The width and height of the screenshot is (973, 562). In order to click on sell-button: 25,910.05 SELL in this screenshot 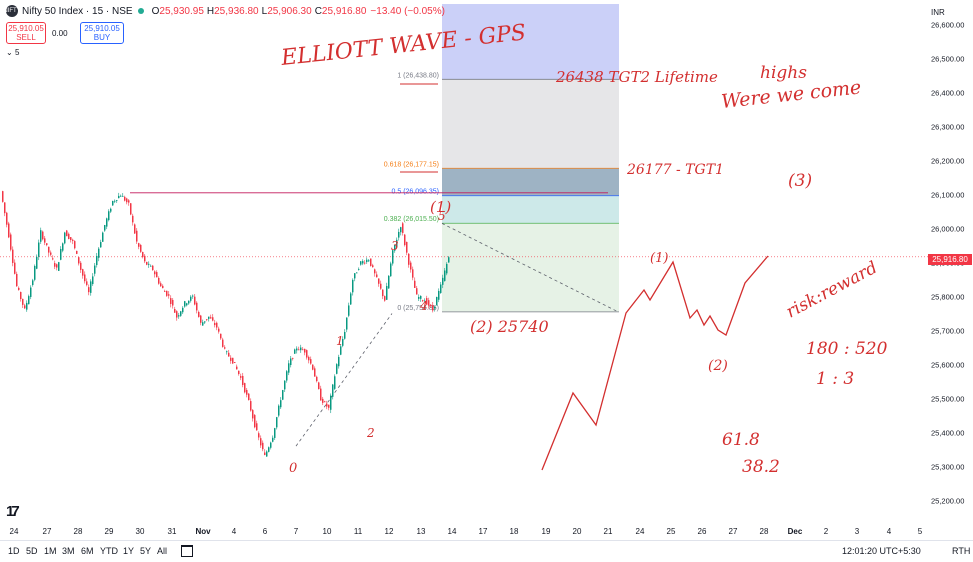, I will do `click(26, 33)`.